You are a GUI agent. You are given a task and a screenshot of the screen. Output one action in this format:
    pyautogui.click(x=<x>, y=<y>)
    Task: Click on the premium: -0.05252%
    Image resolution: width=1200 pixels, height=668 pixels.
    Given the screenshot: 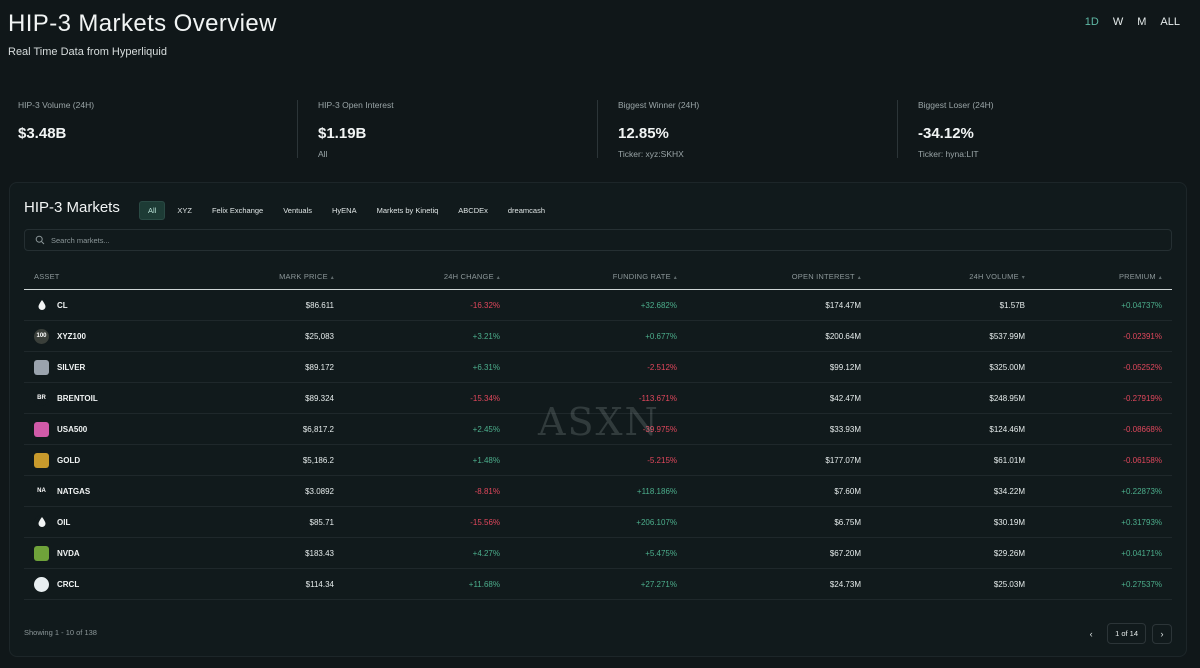 What is the action you would take?
    pyautogui.click(x=1142, y=367)
    